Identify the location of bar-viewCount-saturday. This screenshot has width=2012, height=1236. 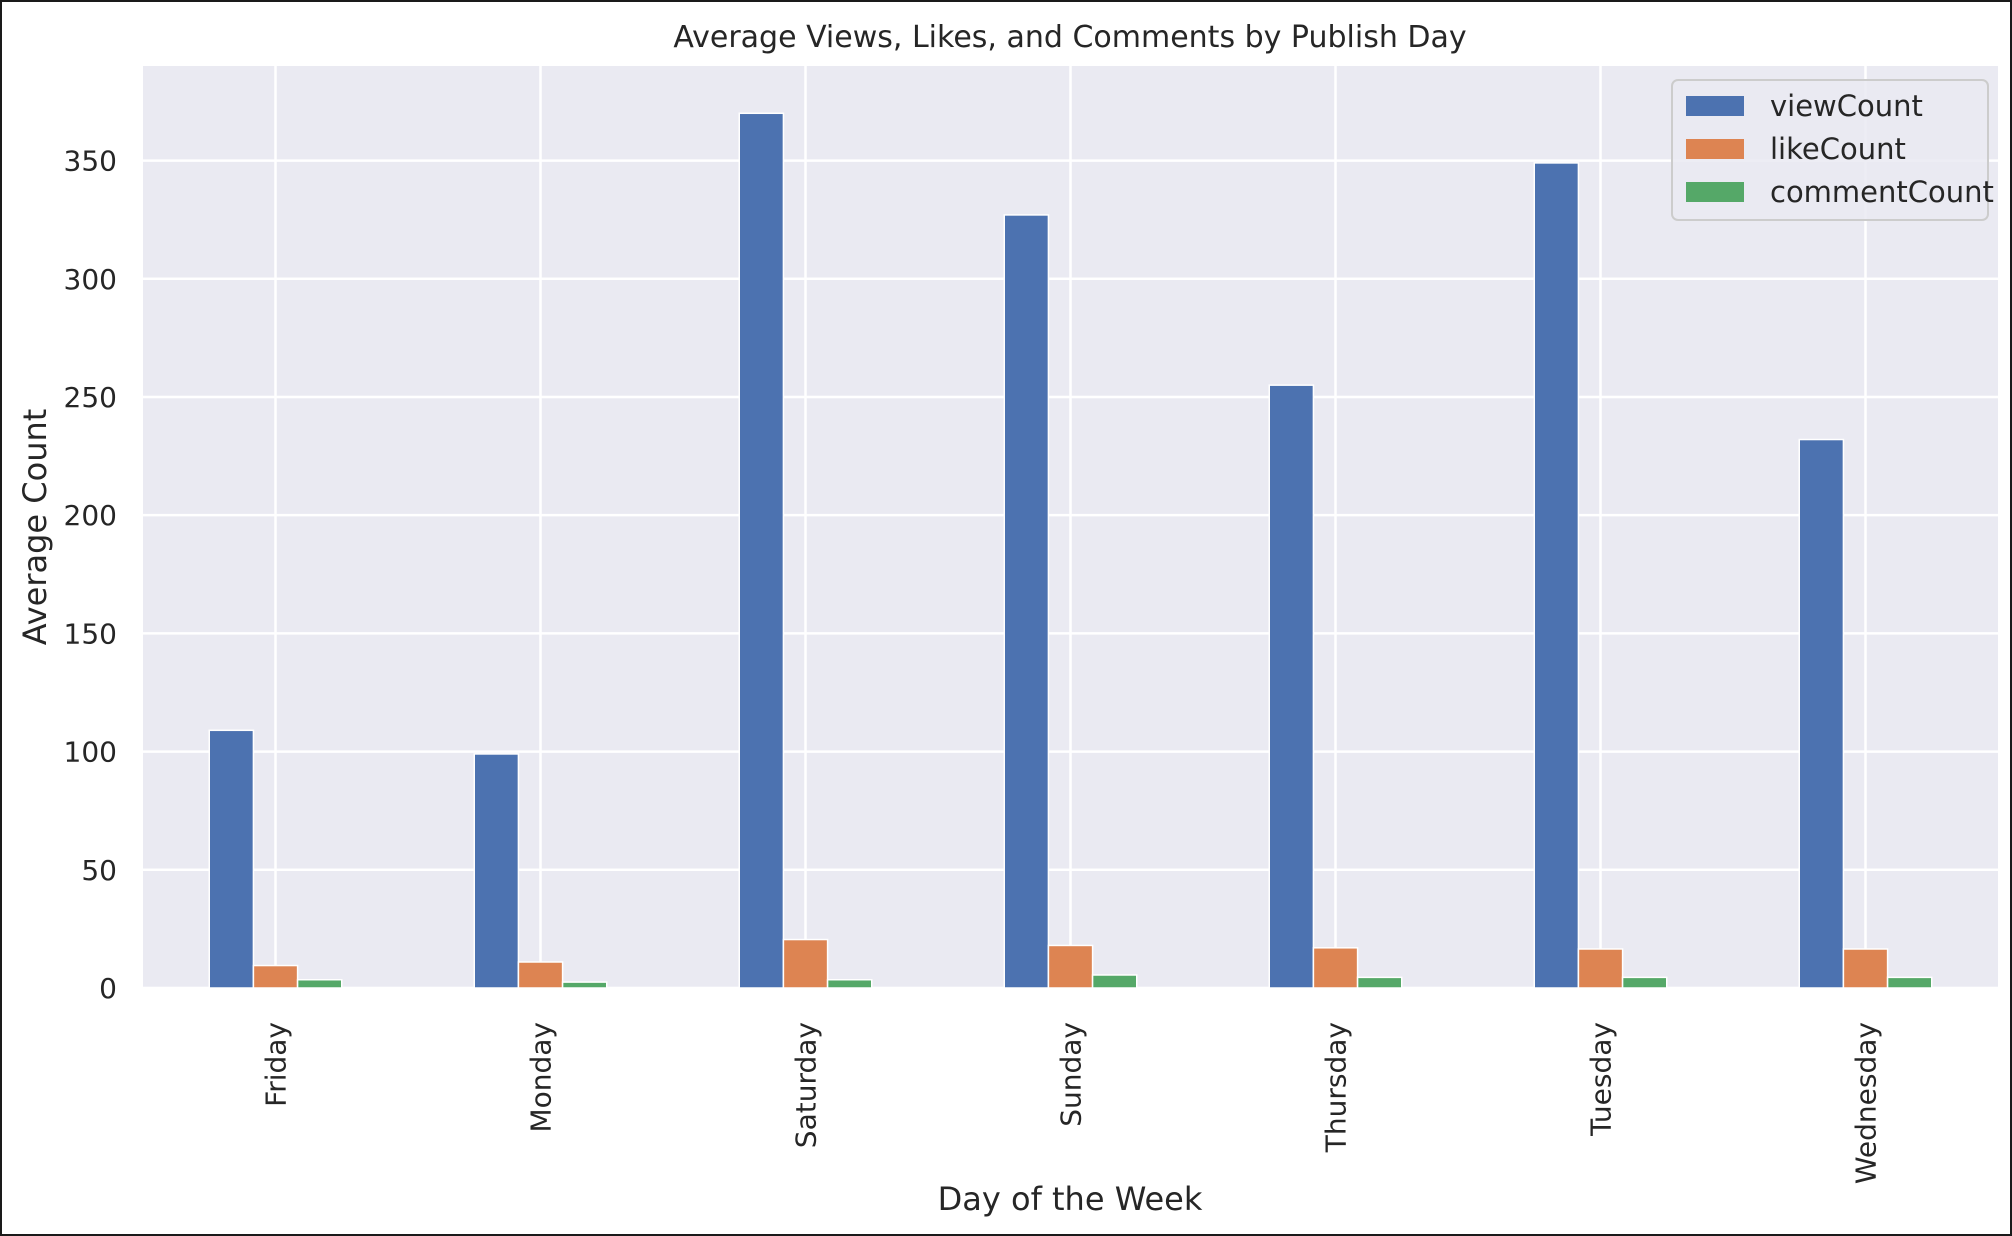
(761, 550).